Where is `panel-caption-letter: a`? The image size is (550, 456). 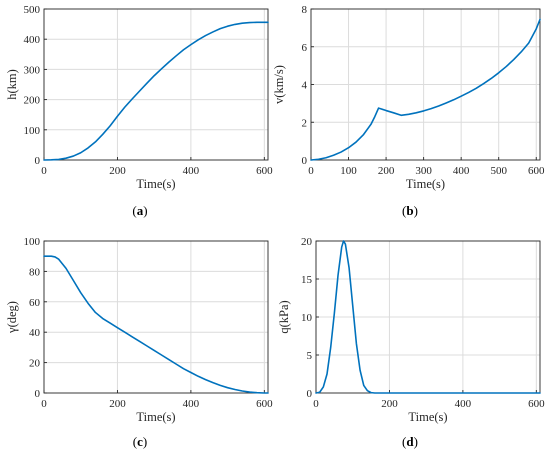 panel-caption-letter: a is located at coordinates (140, 210).